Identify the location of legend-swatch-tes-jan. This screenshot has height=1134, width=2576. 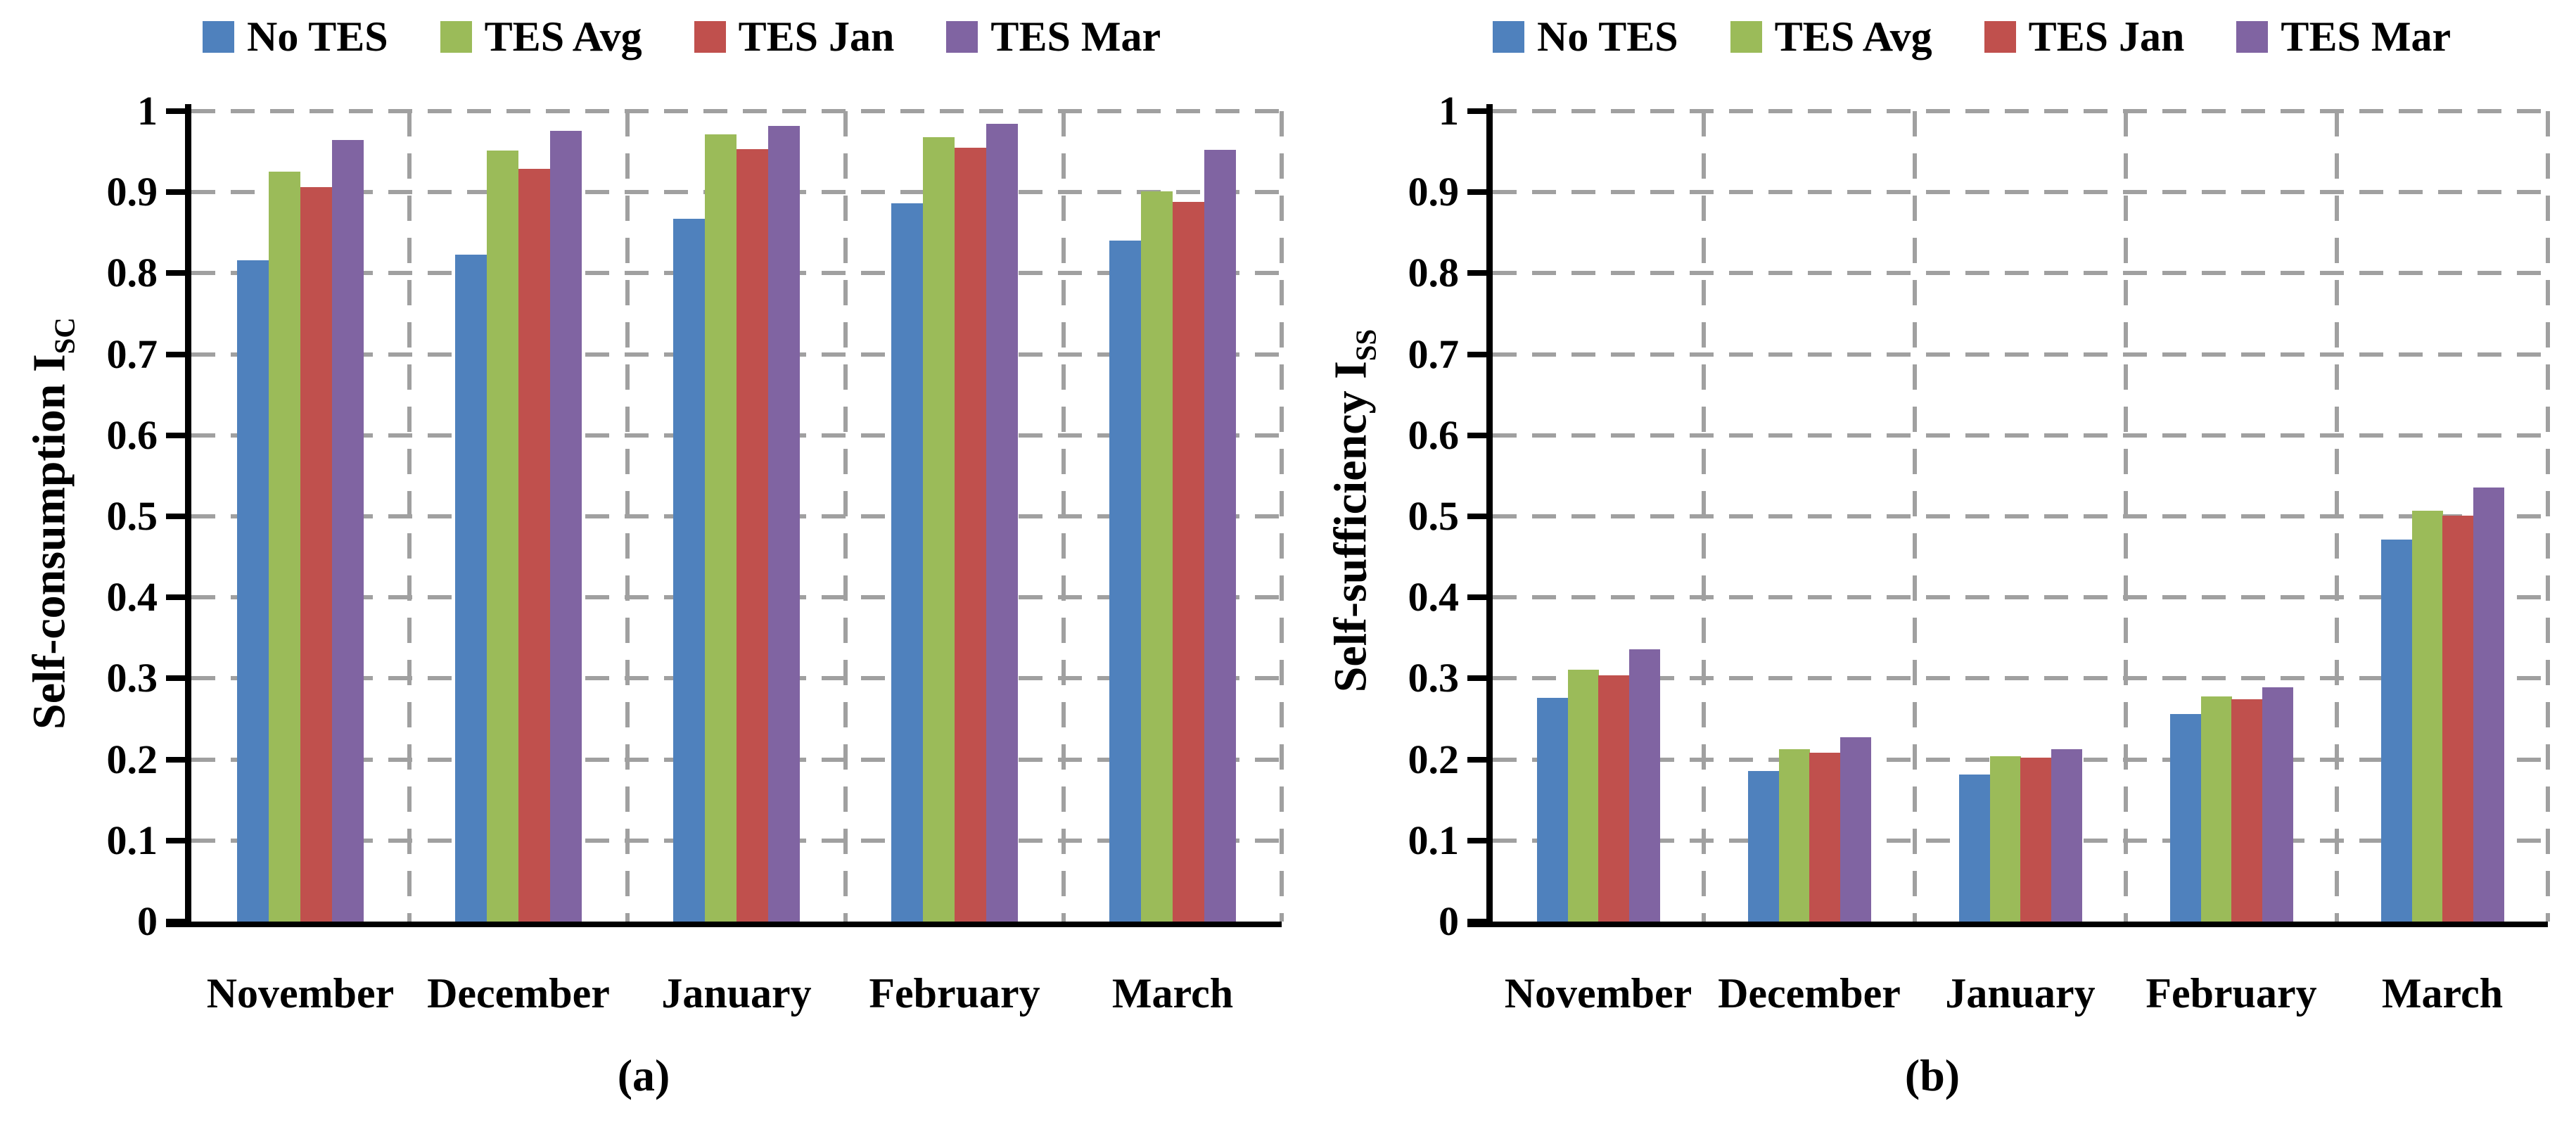
(2000, 37).